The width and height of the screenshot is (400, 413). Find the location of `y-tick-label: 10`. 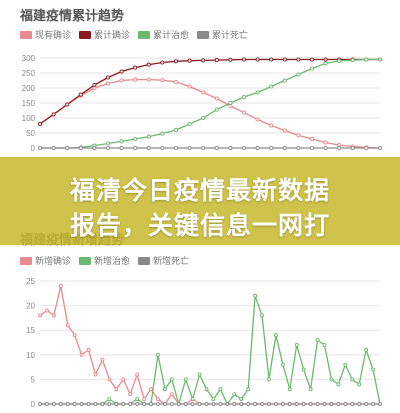

y-tick-label: 10 is located at coordinates (30, 355).